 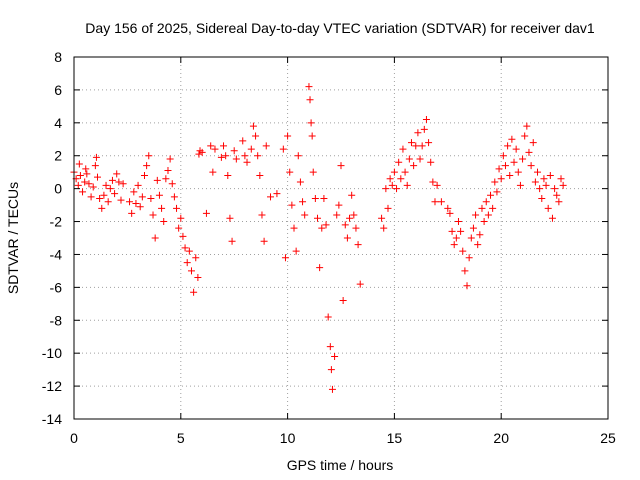 I want to click on y-tick-label: -8, so click(x=56, y=320).